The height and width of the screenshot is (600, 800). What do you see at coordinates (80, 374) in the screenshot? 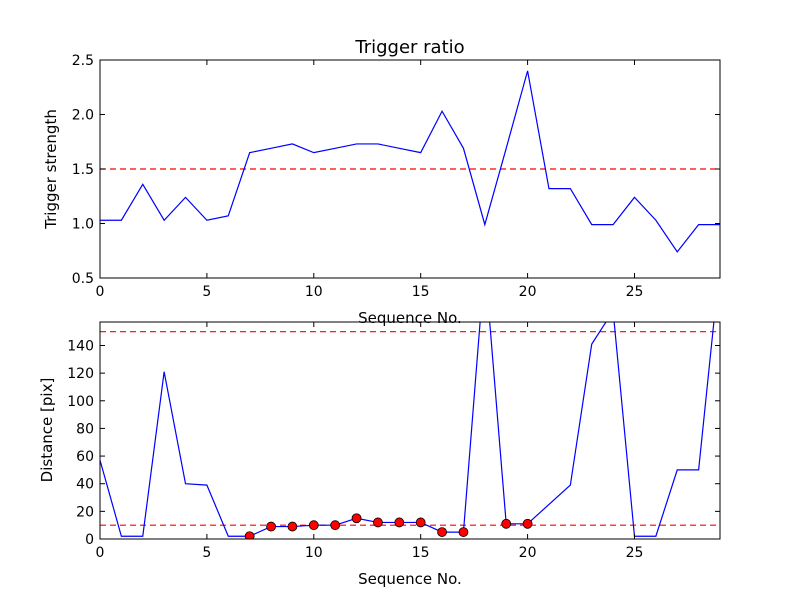
I see `y-tick-label: 120` at bounding box center [80, 374].